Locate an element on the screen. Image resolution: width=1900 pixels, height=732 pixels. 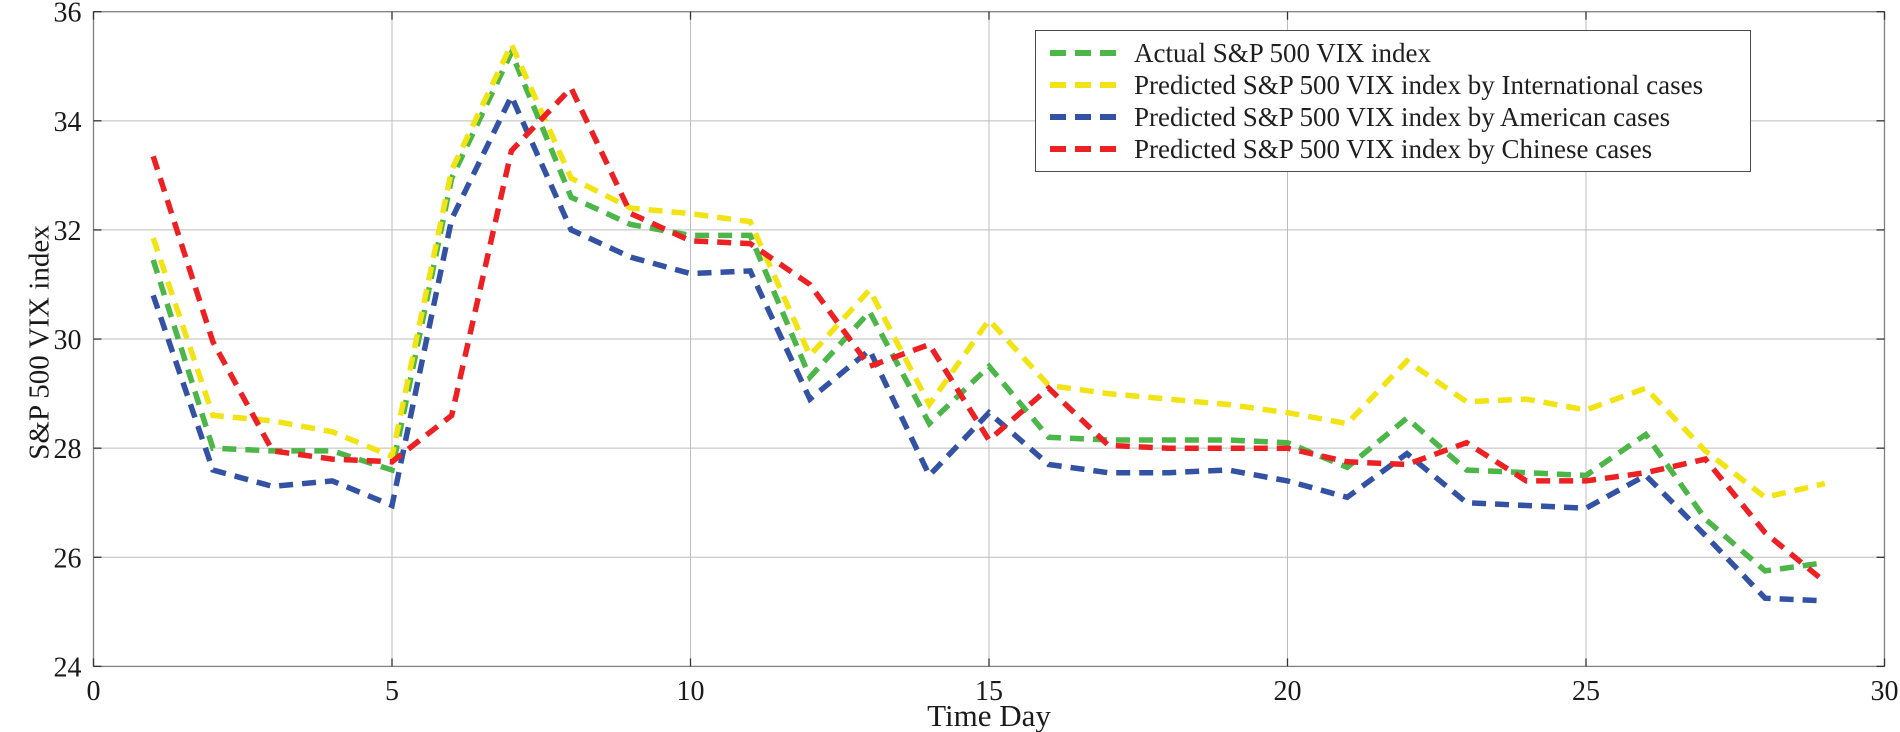
x-tick-label: 20 is located at coordinates (1288, 691).